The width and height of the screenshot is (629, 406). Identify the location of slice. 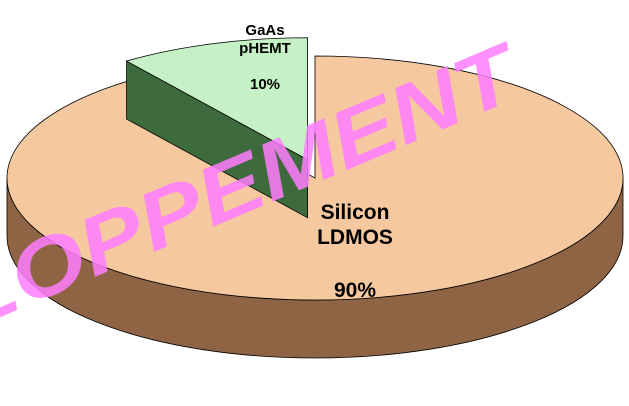
(216, 99).